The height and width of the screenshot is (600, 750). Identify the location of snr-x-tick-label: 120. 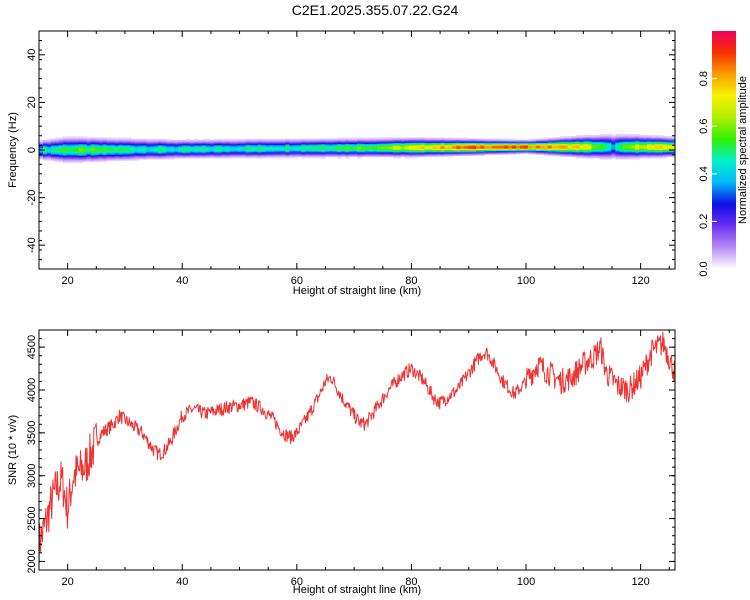
(640, 582).